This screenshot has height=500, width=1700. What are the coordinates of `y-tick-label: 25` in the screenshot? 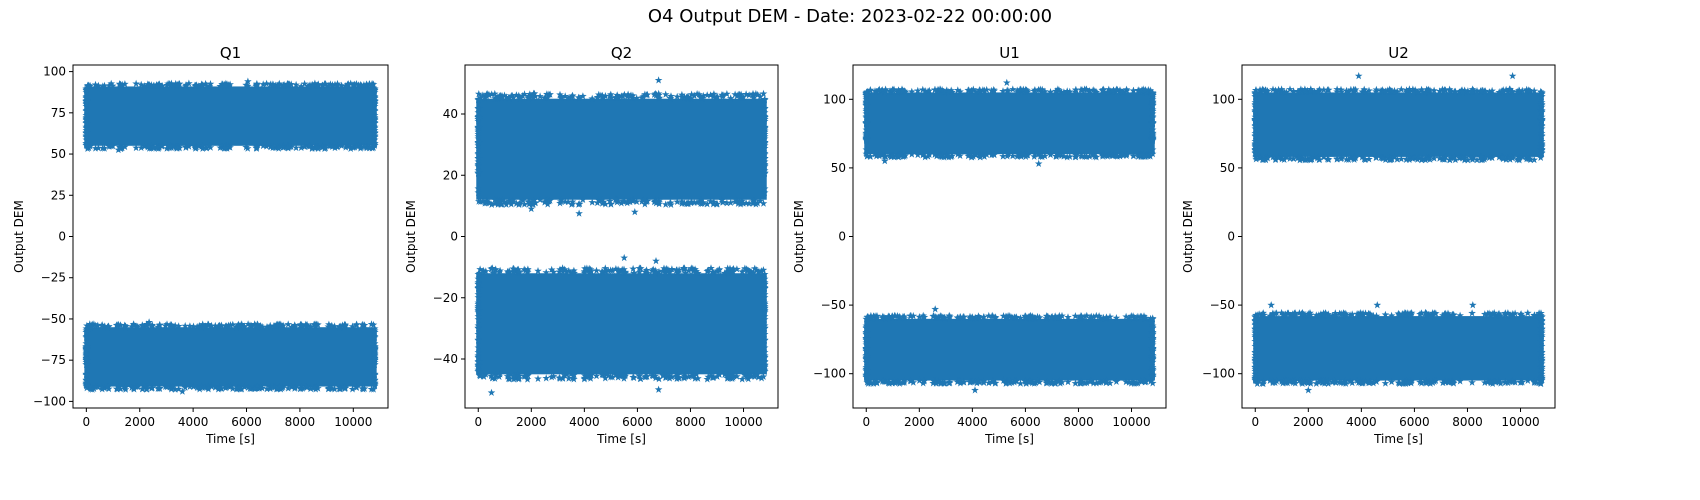 It's located at (58, 195).